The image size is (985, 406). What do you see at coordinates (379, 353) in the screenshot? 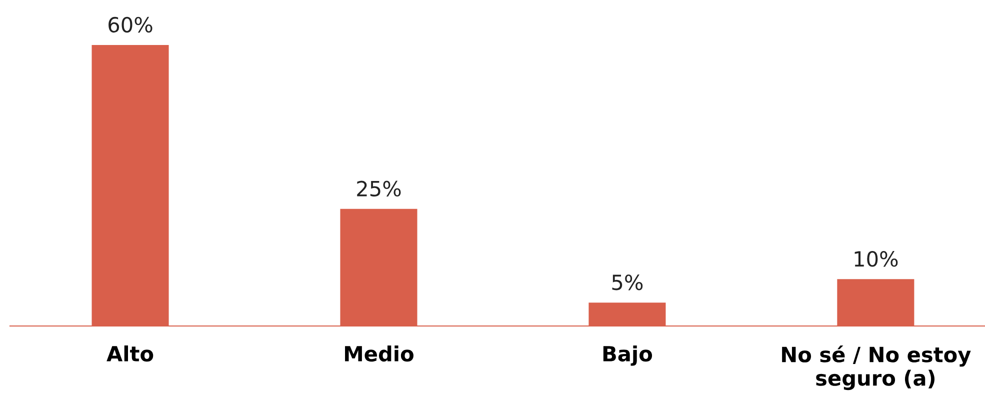
I see `x-tick-label: Medio` at bounding box center [379, 353].